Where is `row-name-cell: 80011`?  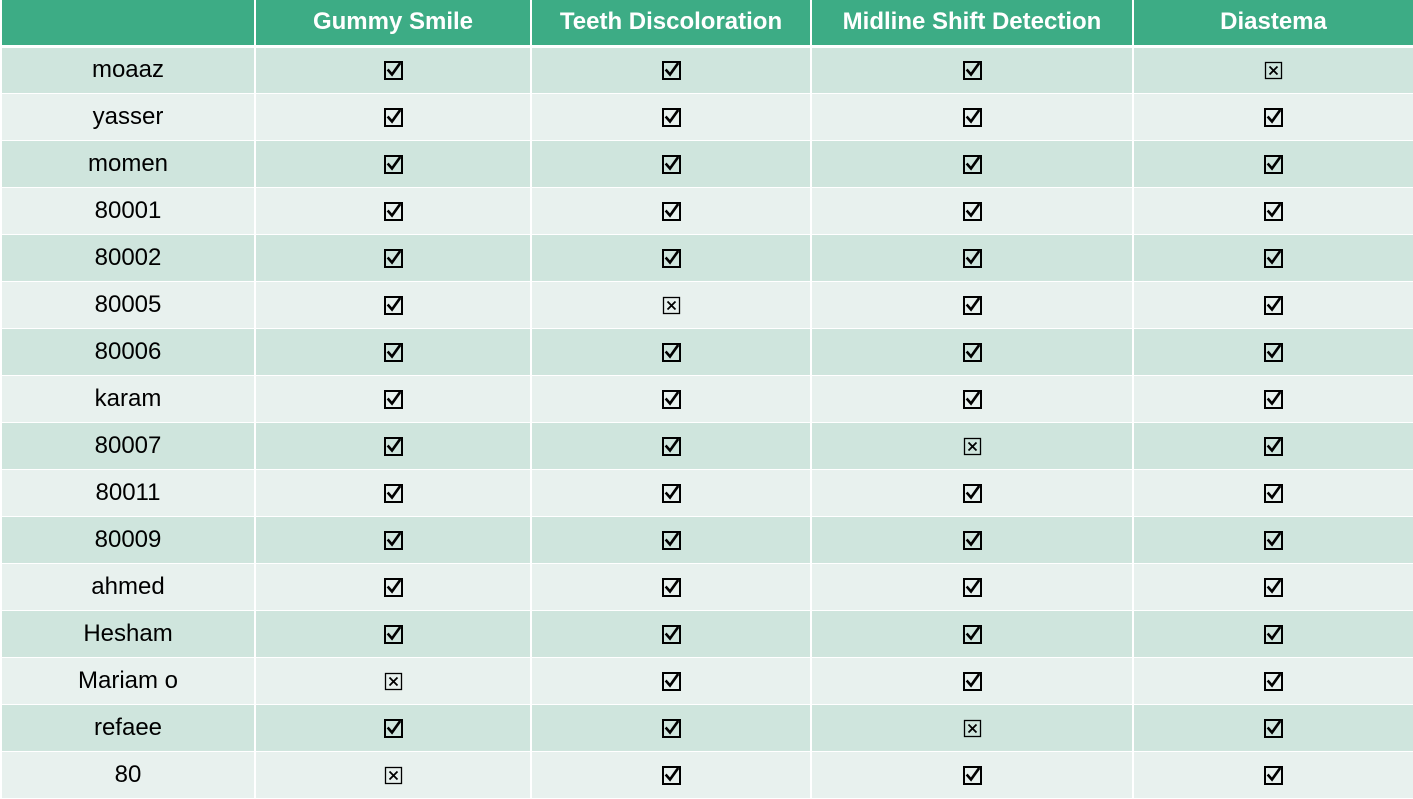 row-name-cell: 80011 is located at coordinates (129, 493).